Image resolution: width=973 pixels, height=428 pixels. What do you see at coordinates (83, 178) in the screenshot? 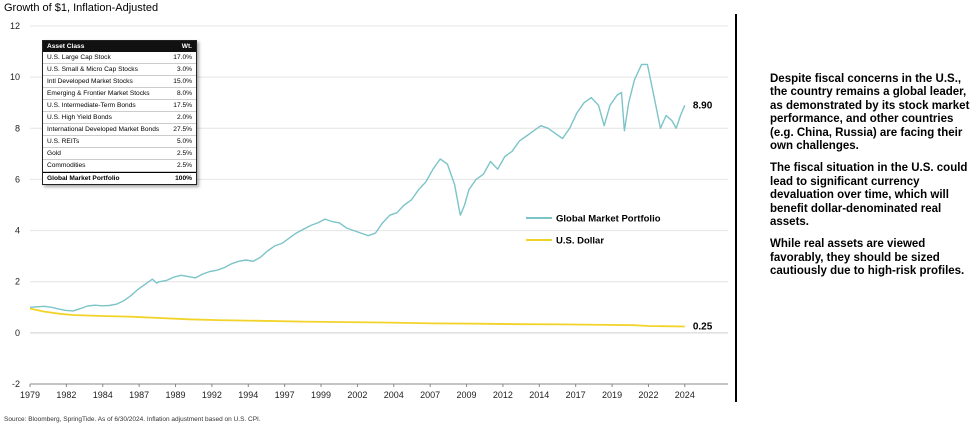
I see `total-label: Global Market Portfolio` at bounding box center [83, 178].